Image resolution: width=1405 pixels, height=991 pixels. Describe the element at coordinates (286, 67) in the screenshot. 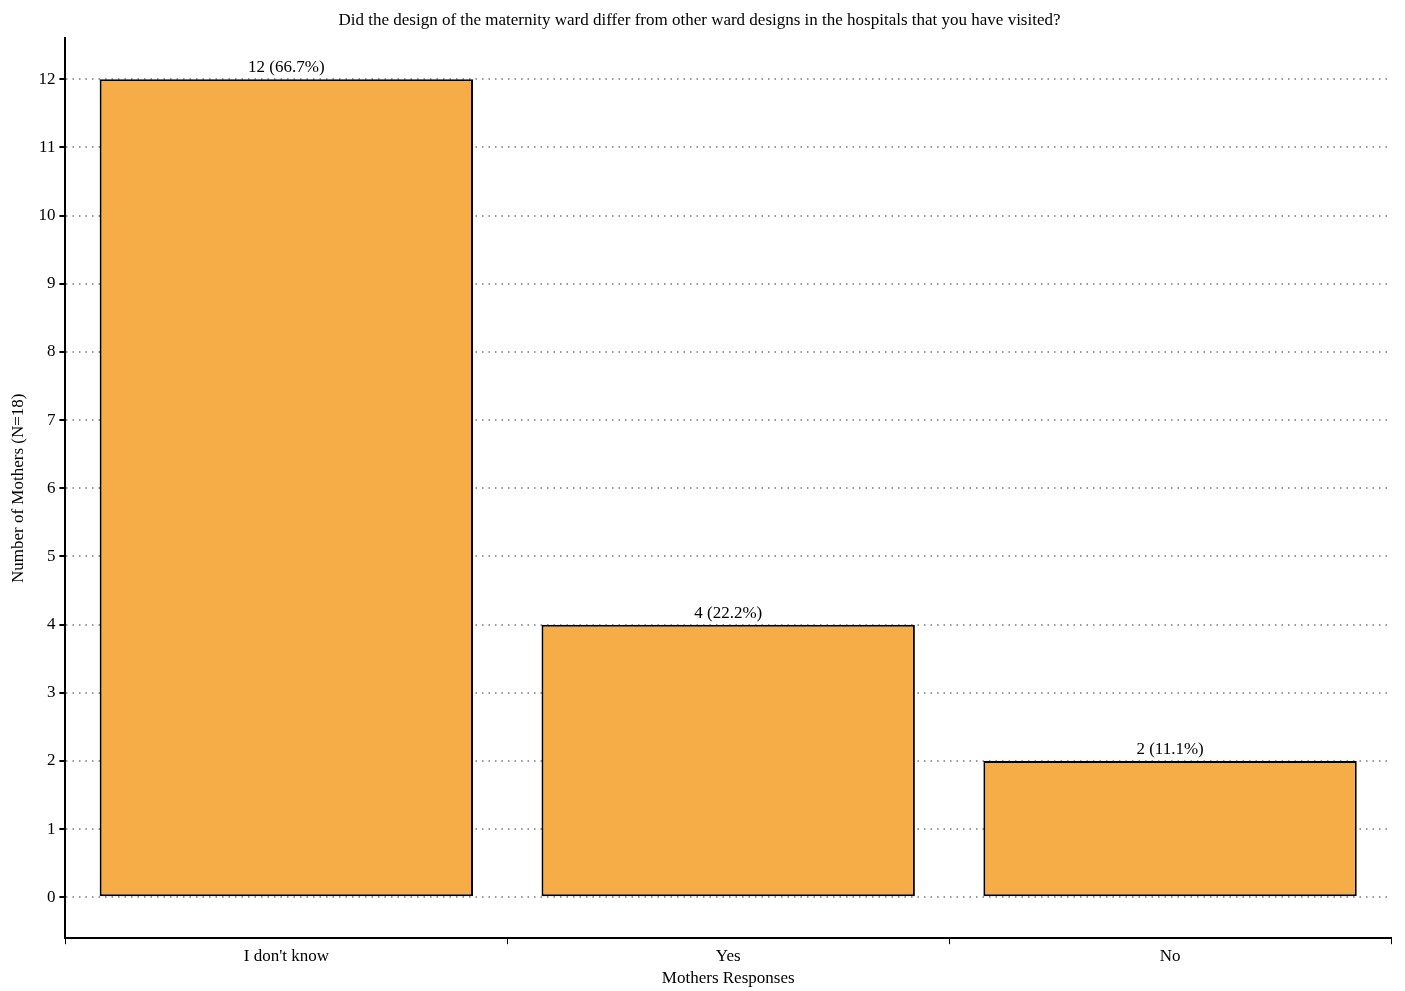

I see `data-label: 12 (66.7%)` at that location.